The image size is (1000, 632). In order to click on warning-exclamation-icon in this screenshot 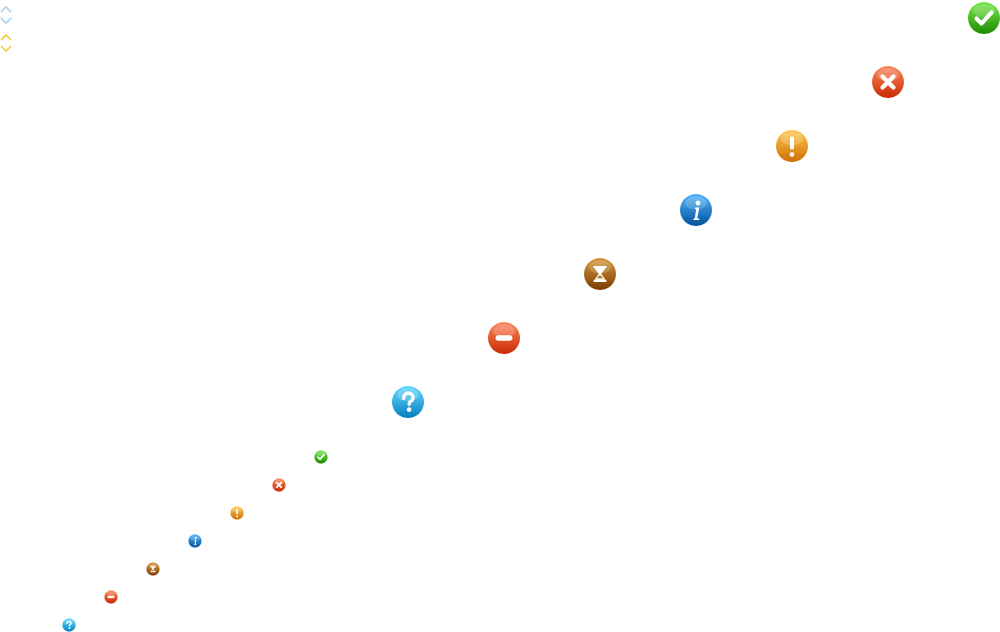, I will do `click(792, 146)`.